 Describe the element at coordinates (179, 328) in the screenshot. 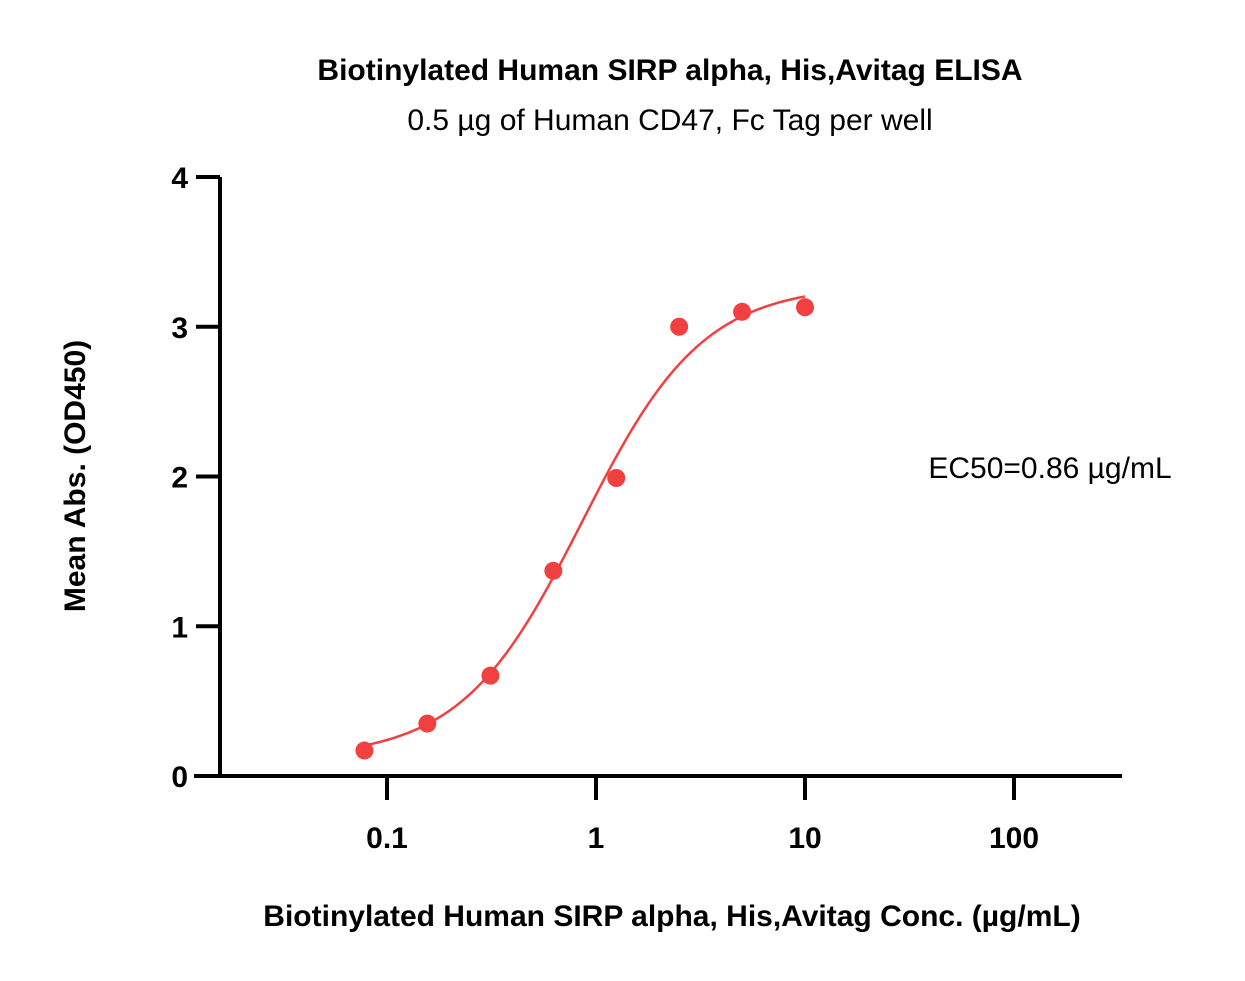

I see `y-tick-label: 3` at that location.